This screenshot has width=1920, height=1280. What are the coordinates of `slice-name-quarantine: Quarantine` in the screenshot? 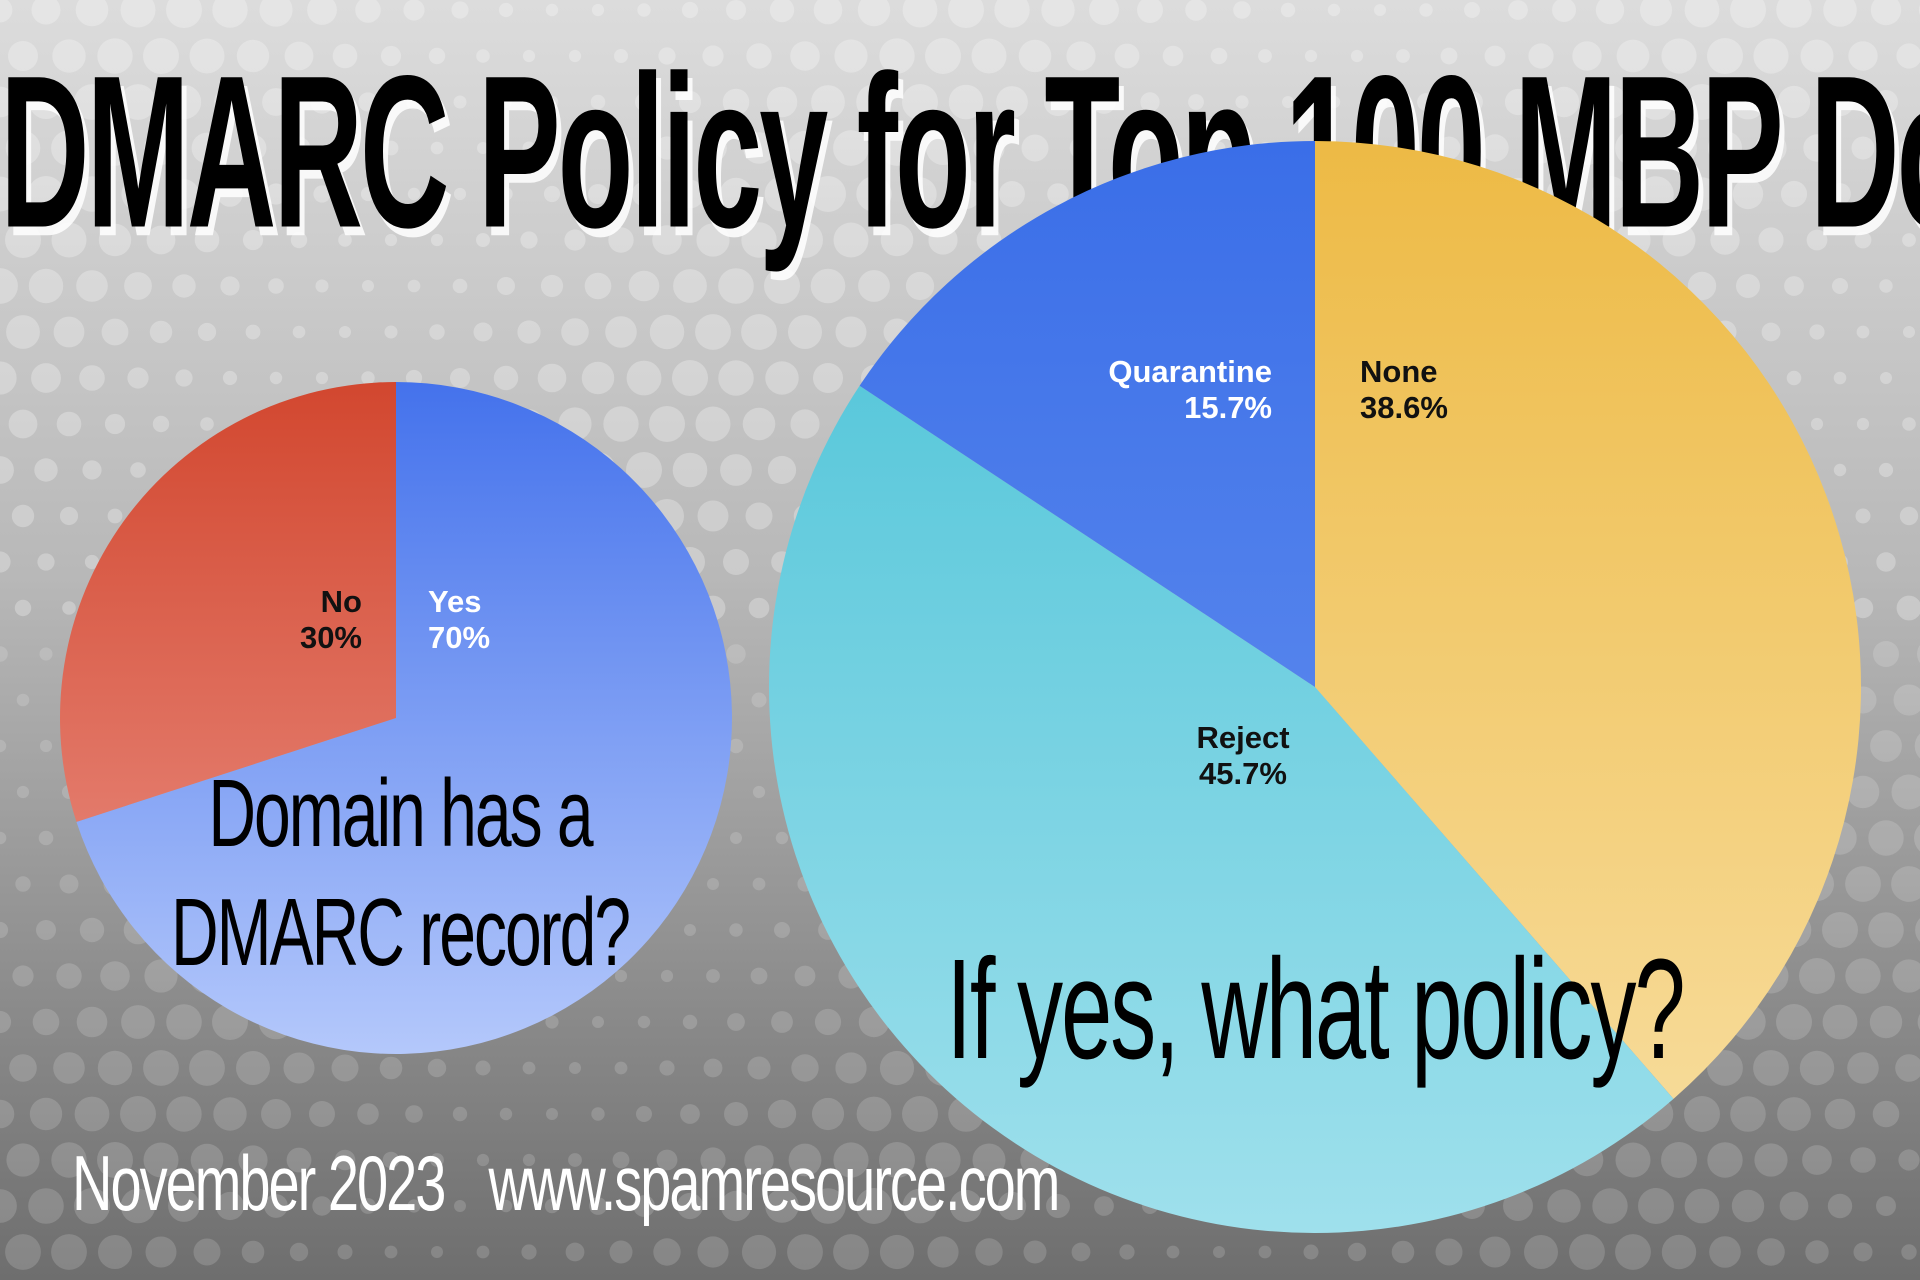 It's located at (1190, 371).